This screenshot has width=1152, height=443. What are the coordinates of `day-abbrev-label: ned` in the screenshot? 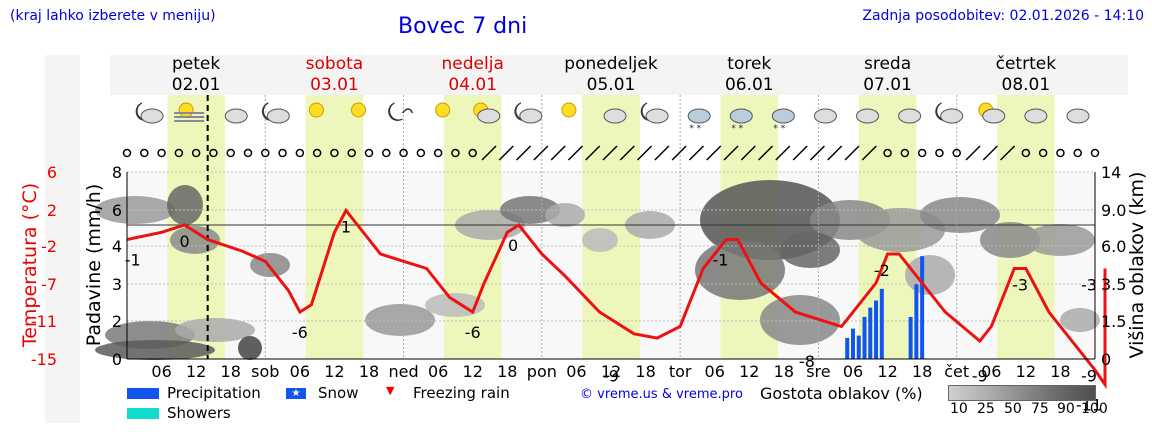 It's located at (404, 371).